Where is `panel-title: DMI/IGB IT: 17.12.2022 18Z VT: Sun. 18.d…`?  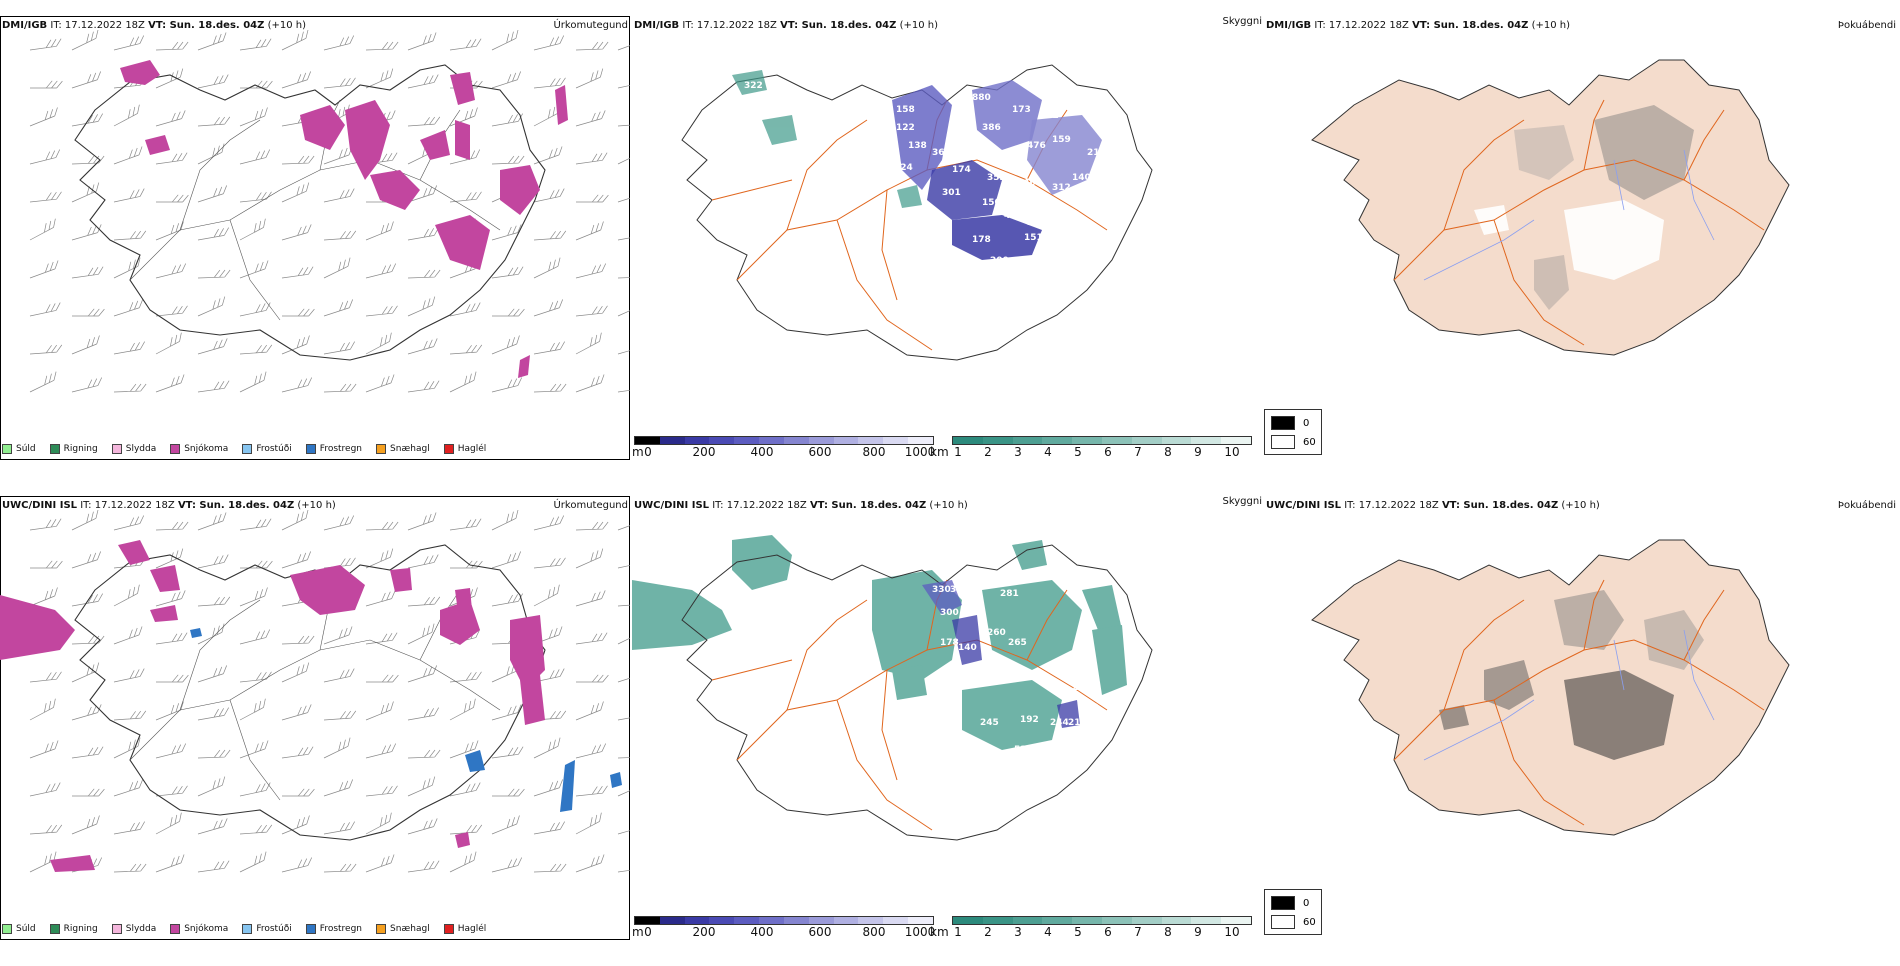 panel-title: DMI/IGB IT: 17.12.2022 18Z VT: Sun. 18.d… is located at coordinates (154, 25).